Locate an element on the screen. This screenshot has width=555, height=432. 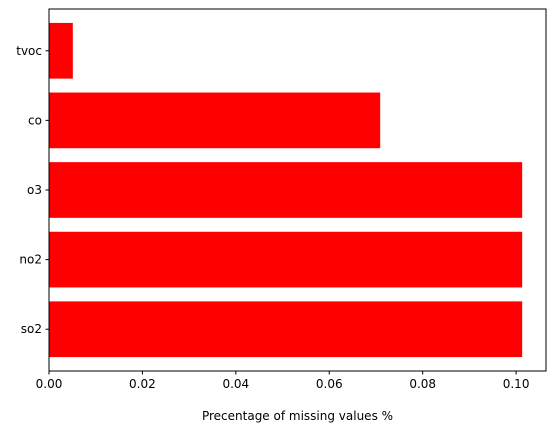
y-axis: so2 no2 o3 co tvoc is located at coordinates (32, 190).